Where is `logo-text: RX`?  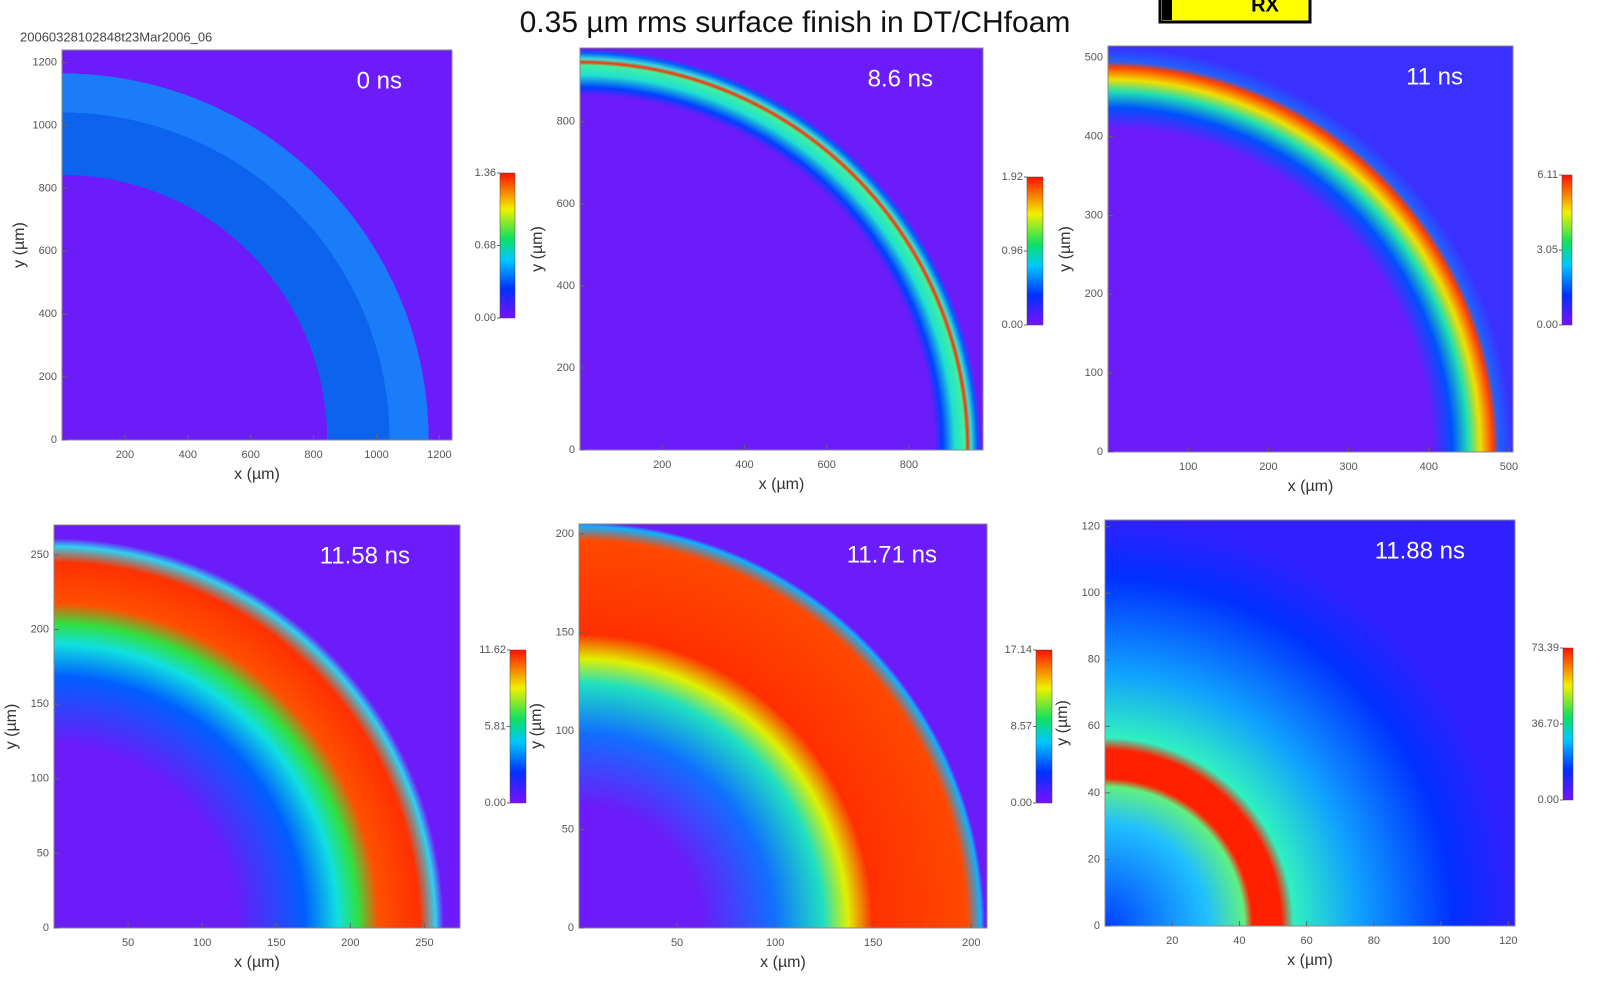 logo-text: RX is located at coordinates (1265, 8).